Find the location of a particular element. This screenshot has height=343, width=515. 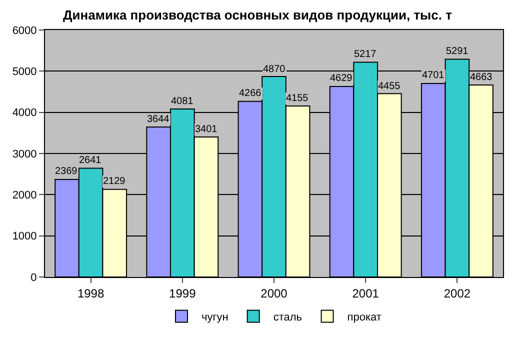

x-tick-label: 2001 is located at coordinates (366, 293).